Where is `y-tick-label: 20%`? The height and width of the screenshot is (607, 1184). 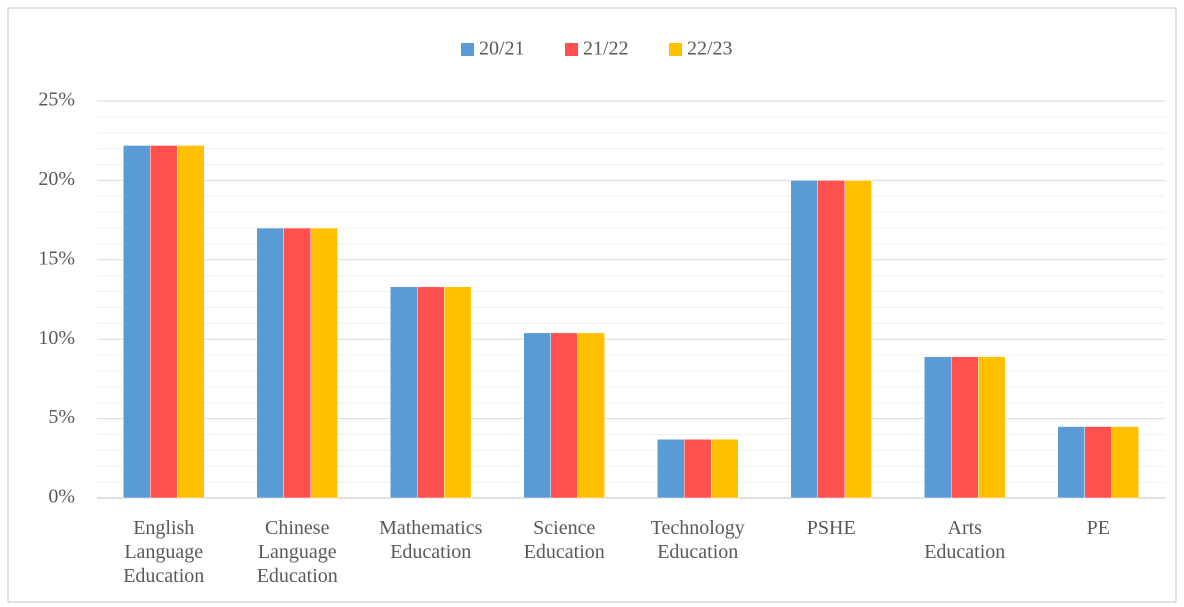
y-tick-label: 20% is located at coordinates (56, 179).